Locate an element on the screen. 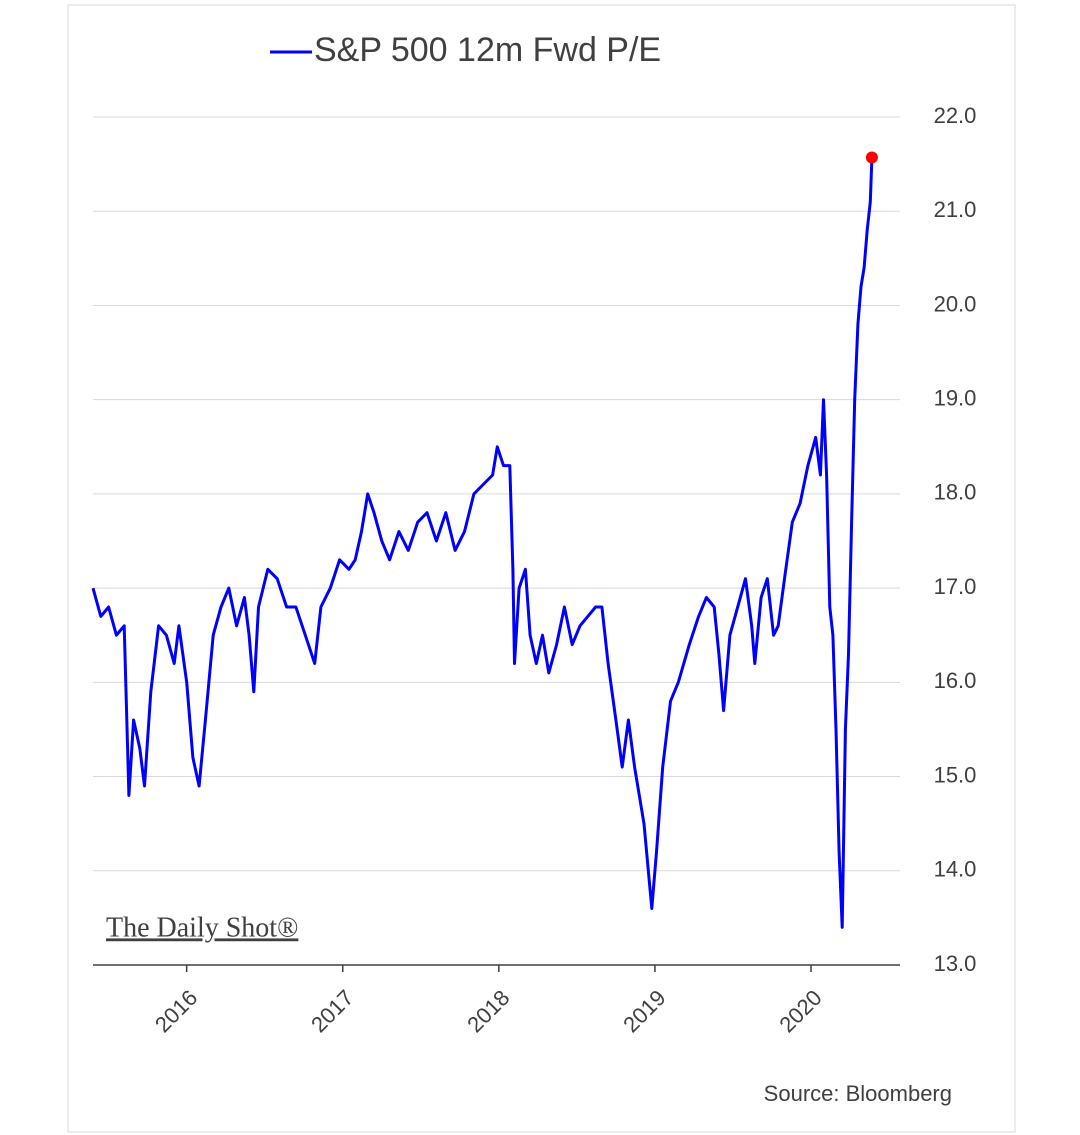 The image size is (1080, 1135). legend-label: S&P 500 12m Fwd P/E is located at coordinates (487, 50).